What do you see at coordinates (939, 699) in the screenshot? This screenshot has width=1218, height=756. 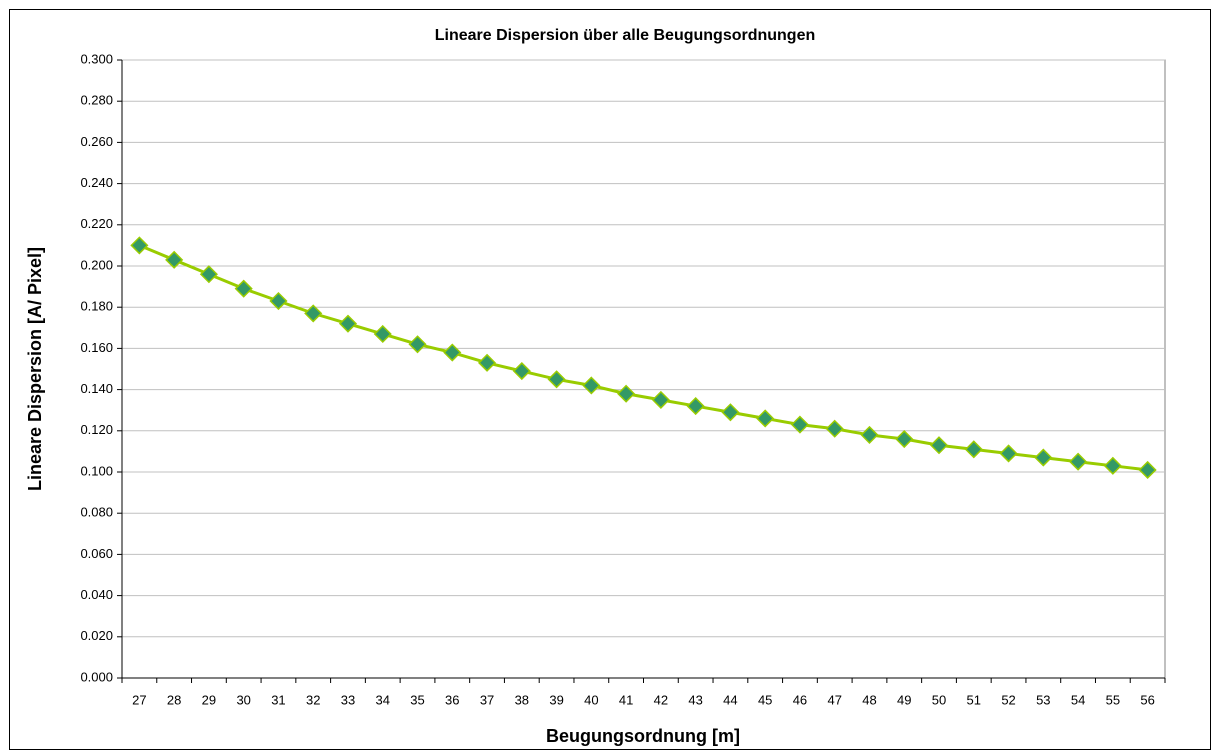 I see `x-tick-label: 50` at bounding box center [939, 699].